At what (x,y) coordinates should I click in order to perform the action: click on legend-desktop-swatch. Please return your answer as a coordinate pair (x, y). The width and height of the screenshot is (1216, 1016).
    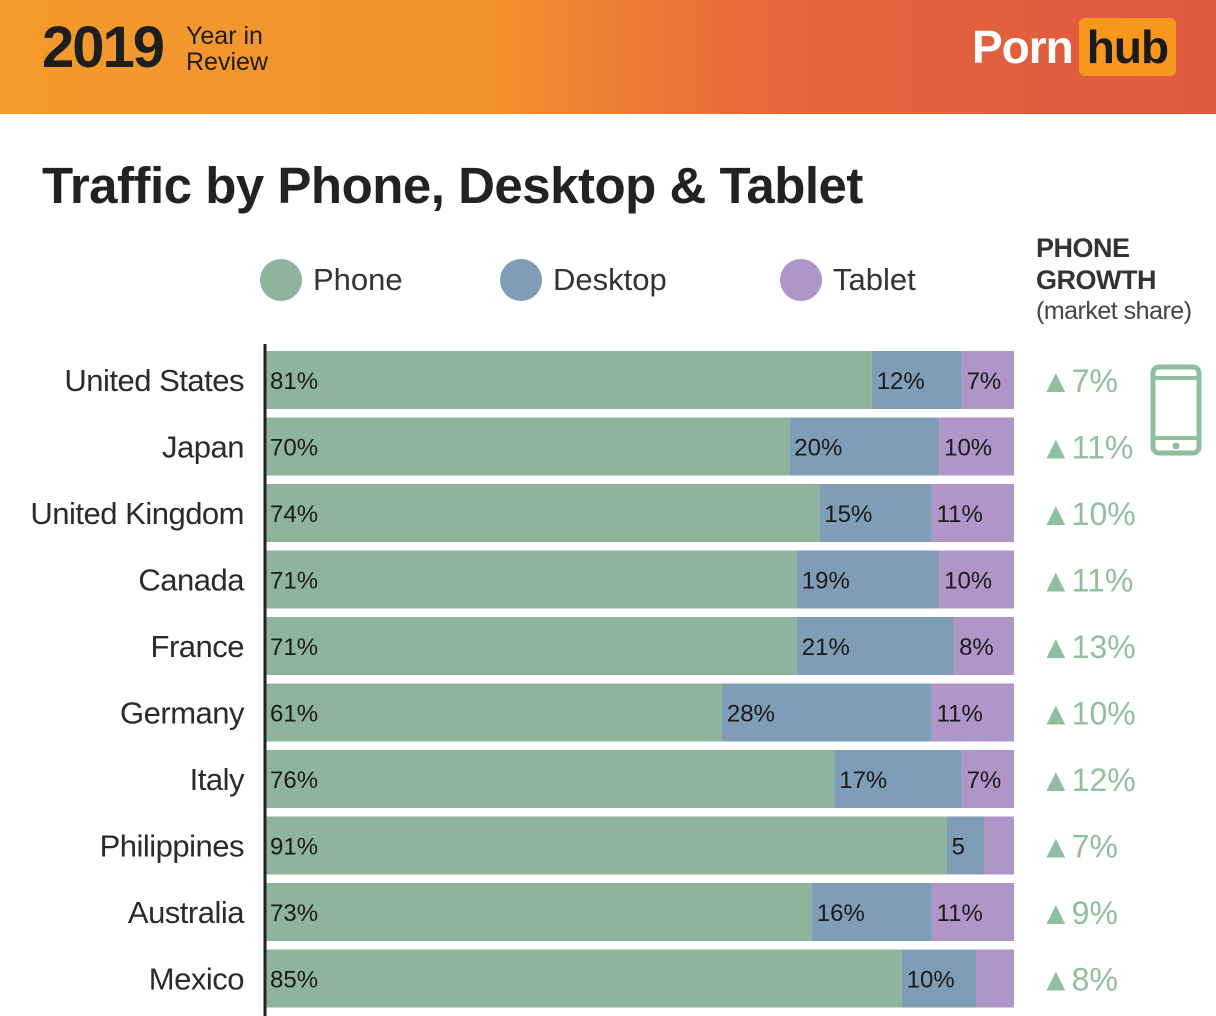
    Looking at the image, I should click on (521, 280).